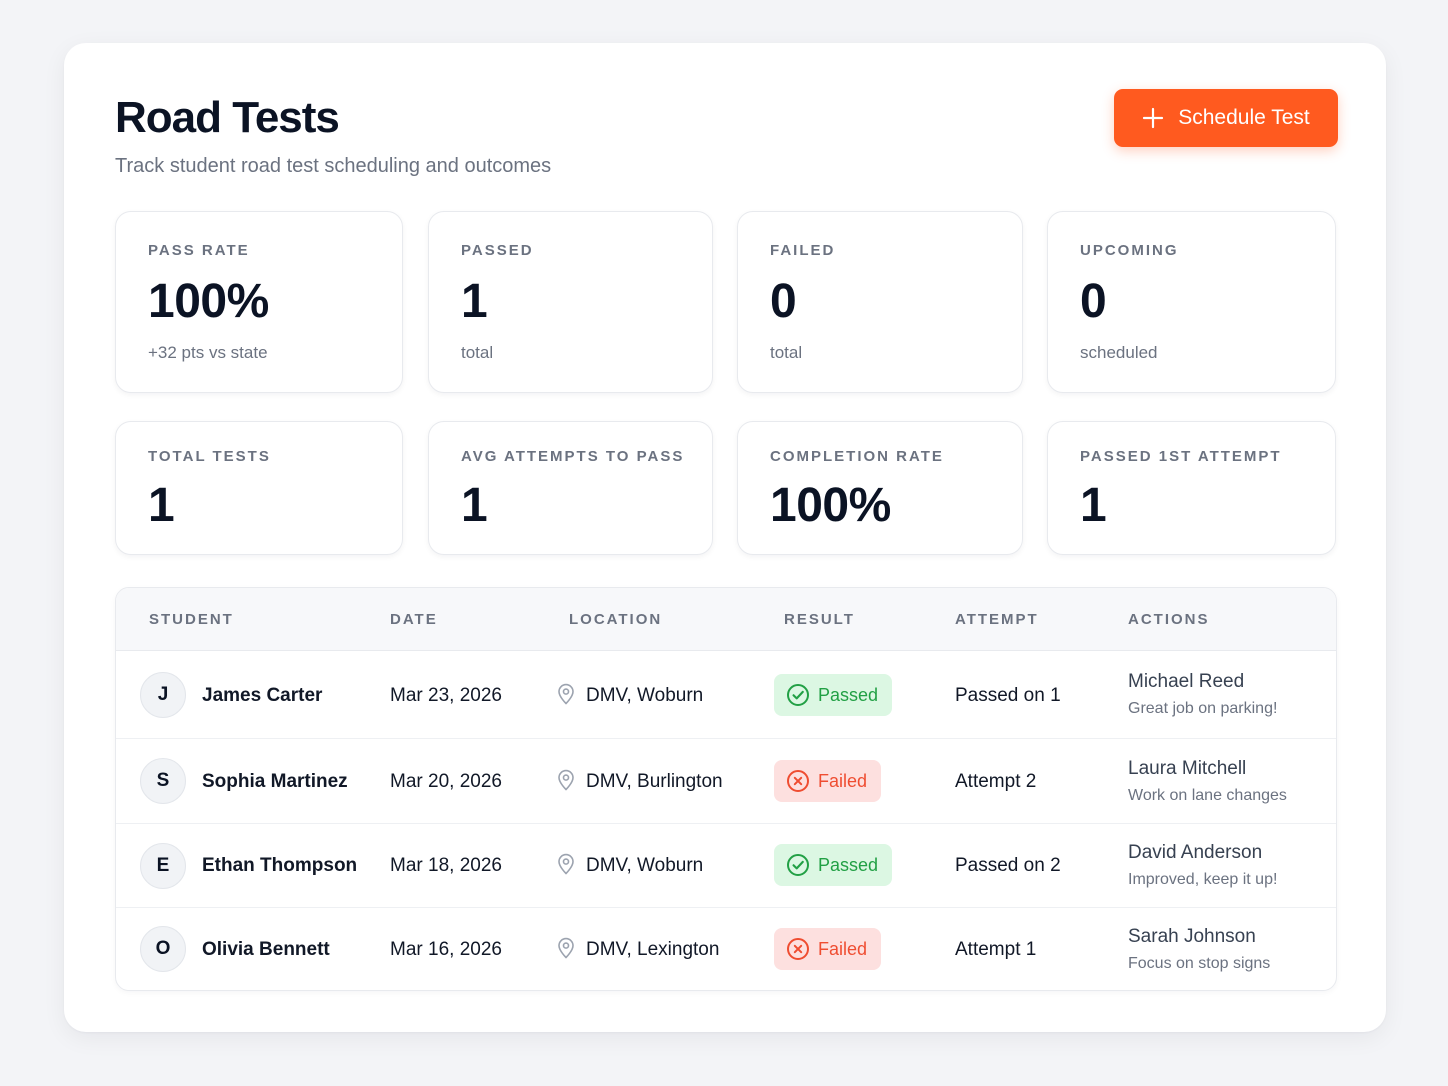 This screenshot has height=1086, width=1448. I want to click on column-header-date: DATE, so click(414, 619).